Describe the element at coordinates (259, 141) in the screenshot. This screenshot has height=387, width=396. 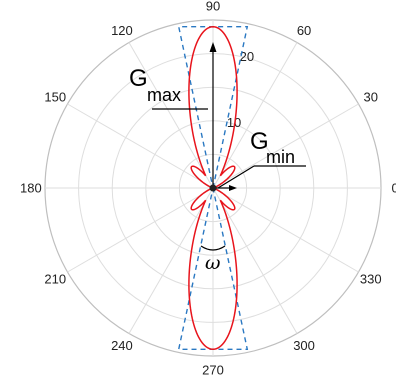
I see `gmin-label-main: G` at that location.